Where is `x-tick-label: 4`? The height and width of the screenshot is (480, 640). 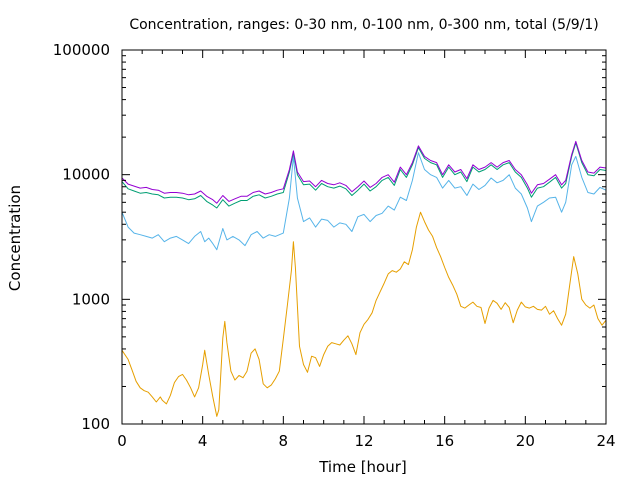
x-tick-label: 4 is located at coordinates (203, 441).